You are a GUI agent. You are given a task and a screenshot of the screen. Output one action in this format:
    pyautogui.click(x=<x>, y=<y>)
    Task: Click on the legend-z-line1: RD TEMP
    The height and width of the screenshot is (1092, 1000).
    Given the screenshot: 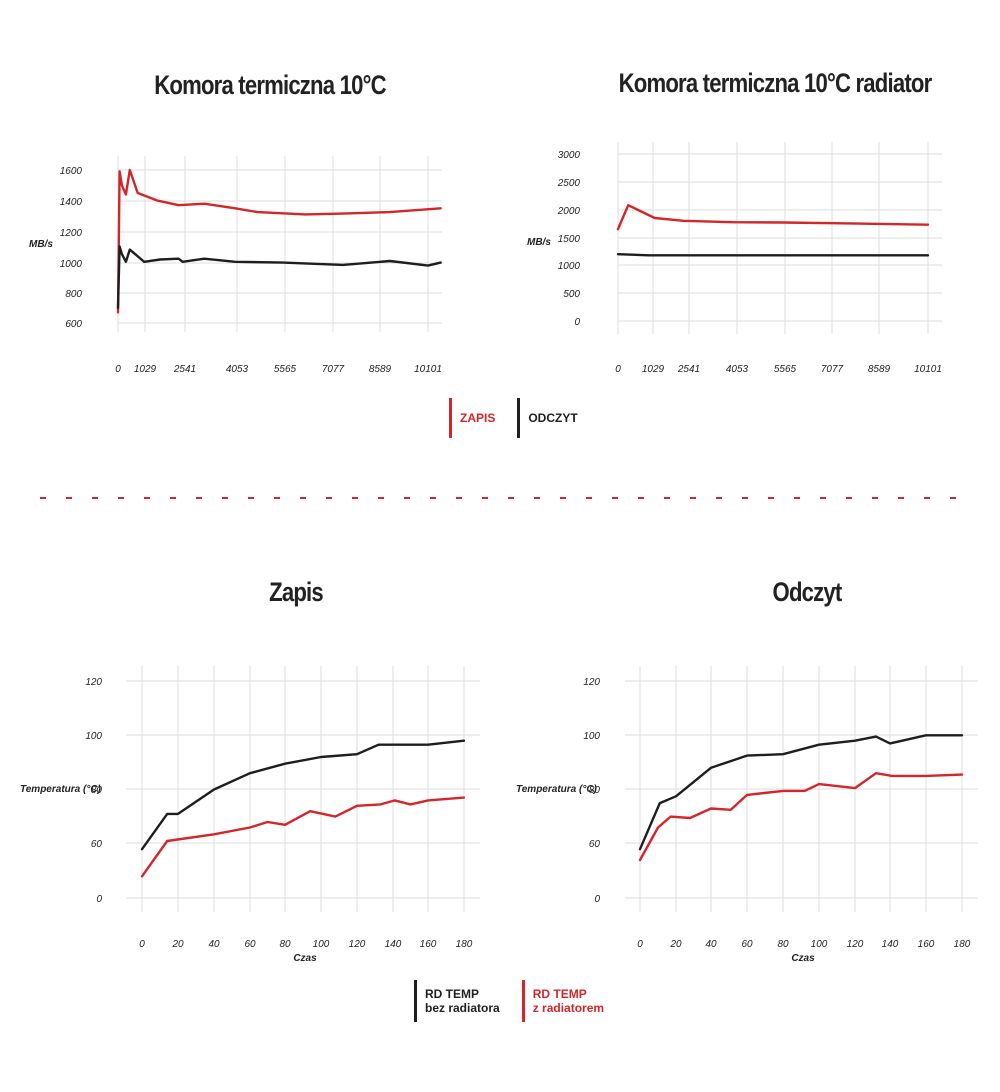 What is the action you would take?
    pyautogui.click(x=559, y=994)
    